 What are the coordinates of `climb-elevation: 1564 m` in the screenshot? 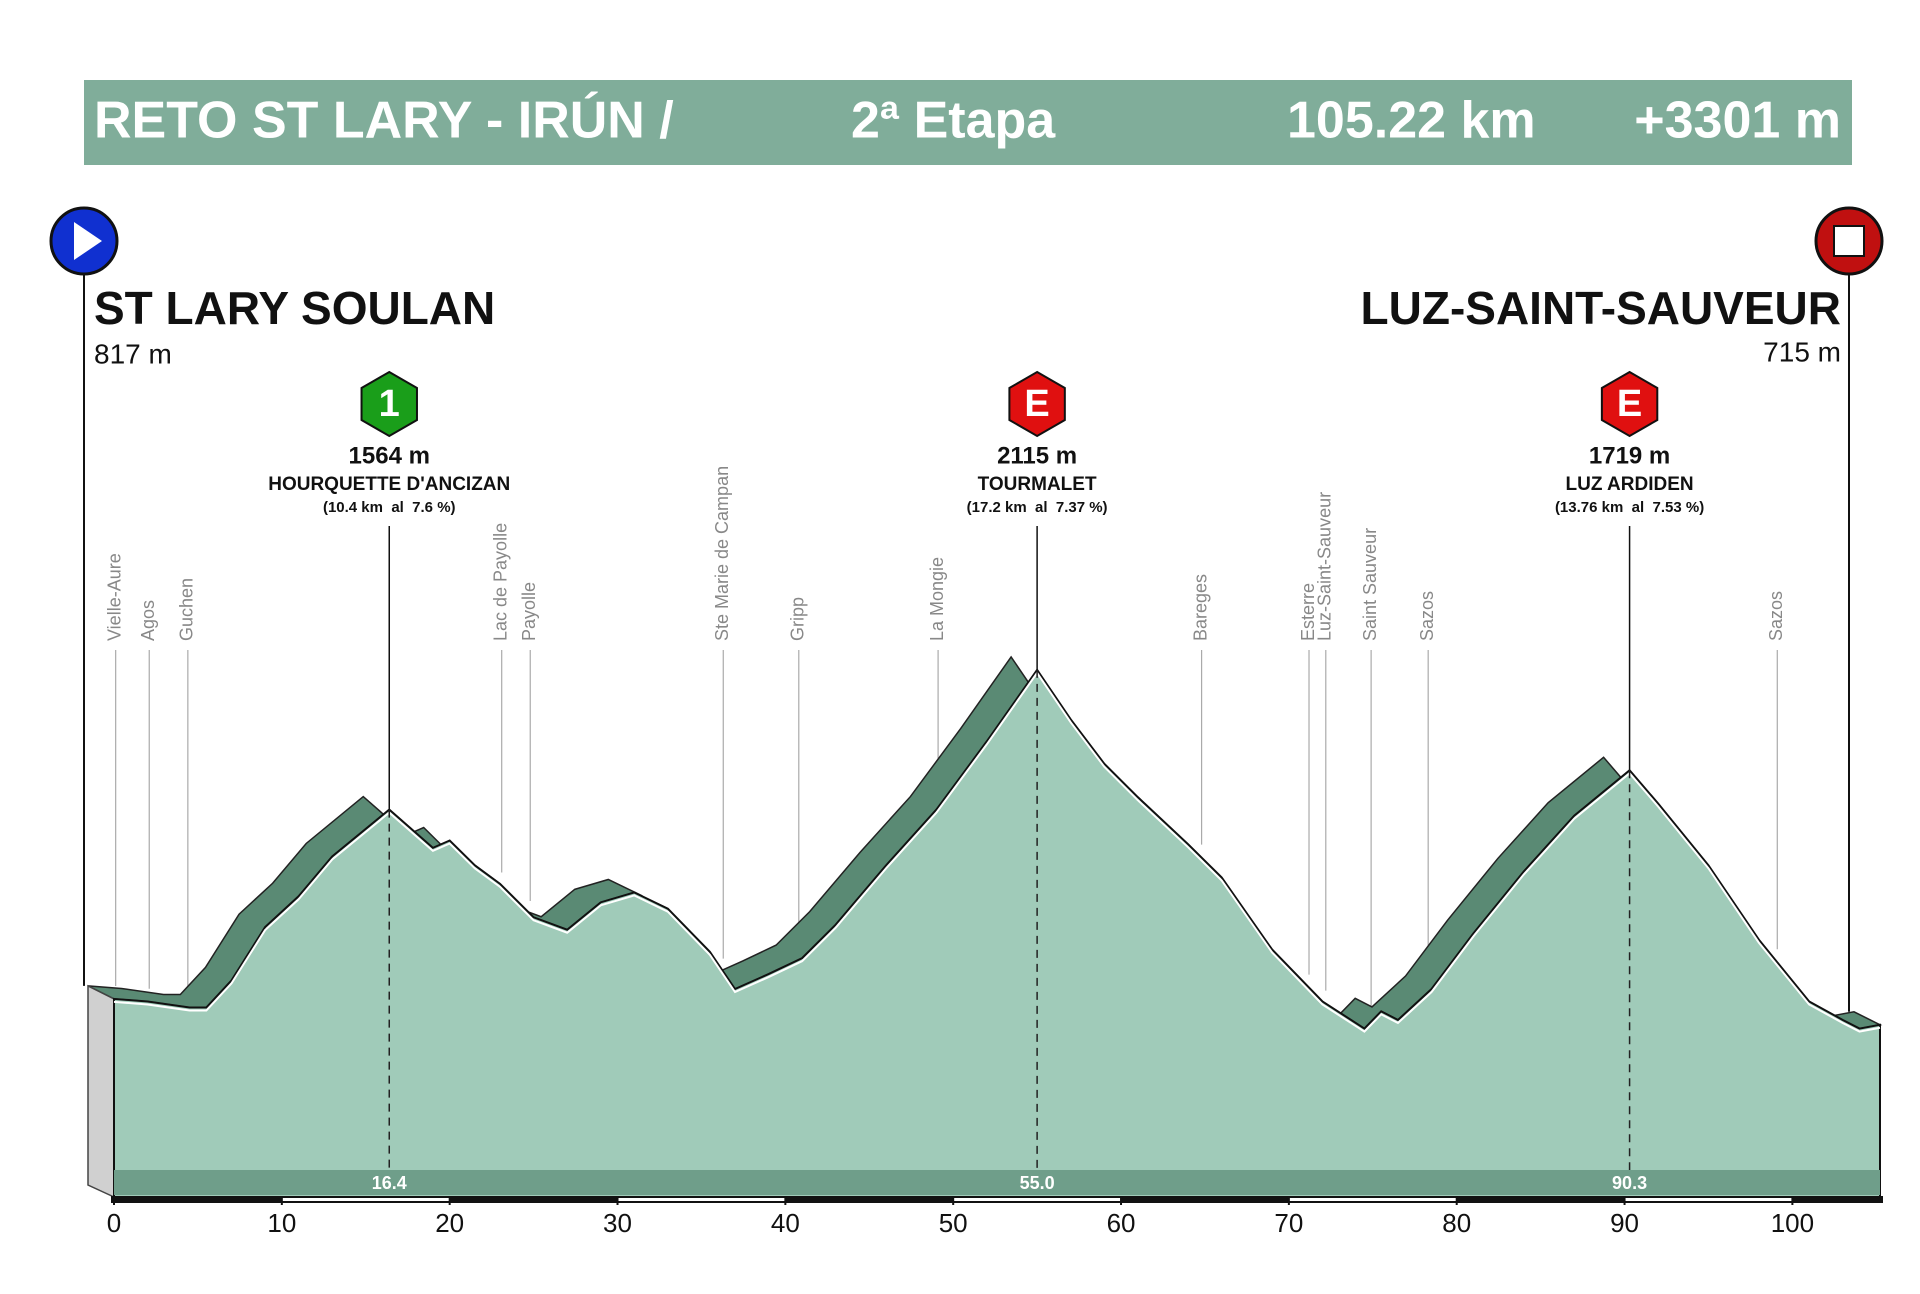 It's located at (389, 455).